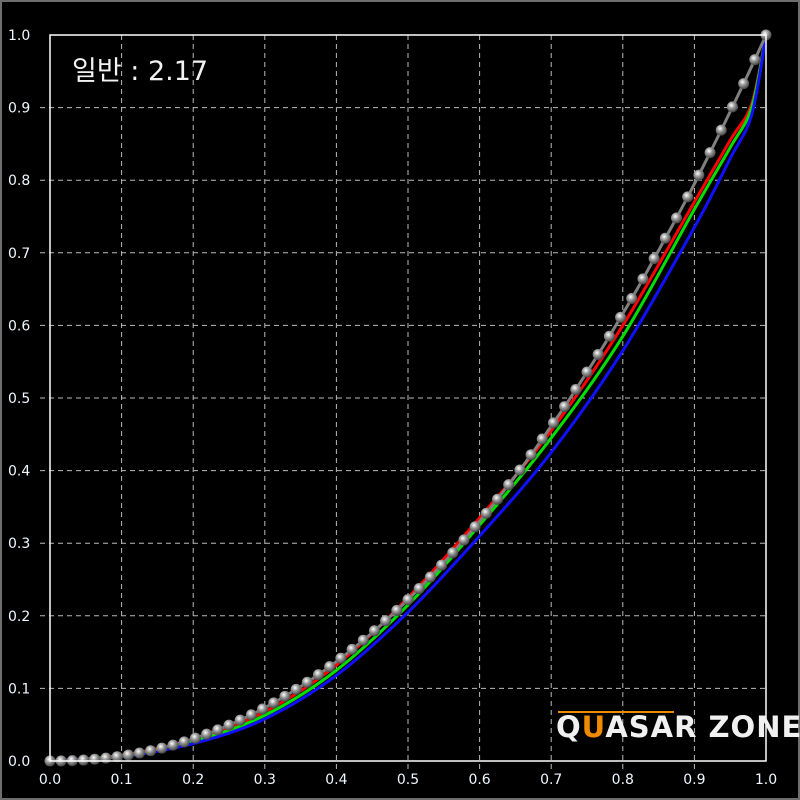 This screenshot has width=800, height=800. Describe the element at coordinates (766, 780) in the screenshot. I see `x-tick-label: 1.0` at that location.